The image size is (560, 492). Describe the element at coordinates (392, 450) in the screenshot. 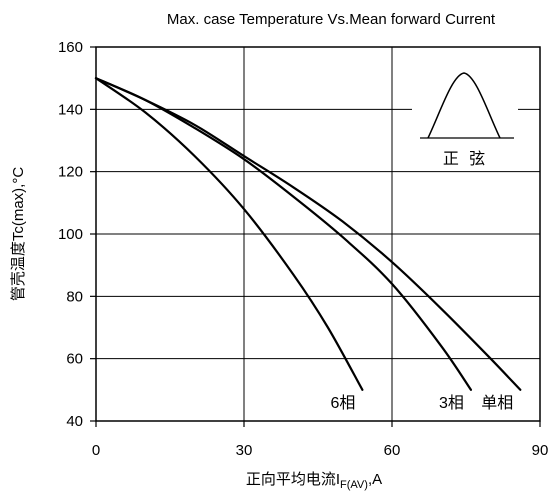

I see `x-tick-label: 60` at that location.